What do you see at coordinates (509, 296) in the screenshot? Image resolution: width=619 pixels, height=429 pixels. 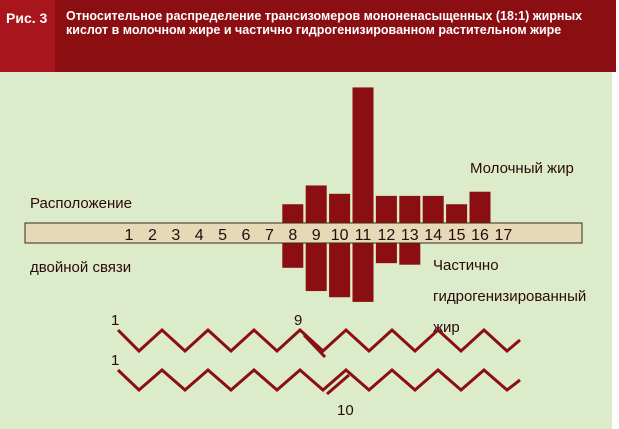 I see `hydro-fat-label-line2: гидрогенизированный` at bounding box center [509, 296].